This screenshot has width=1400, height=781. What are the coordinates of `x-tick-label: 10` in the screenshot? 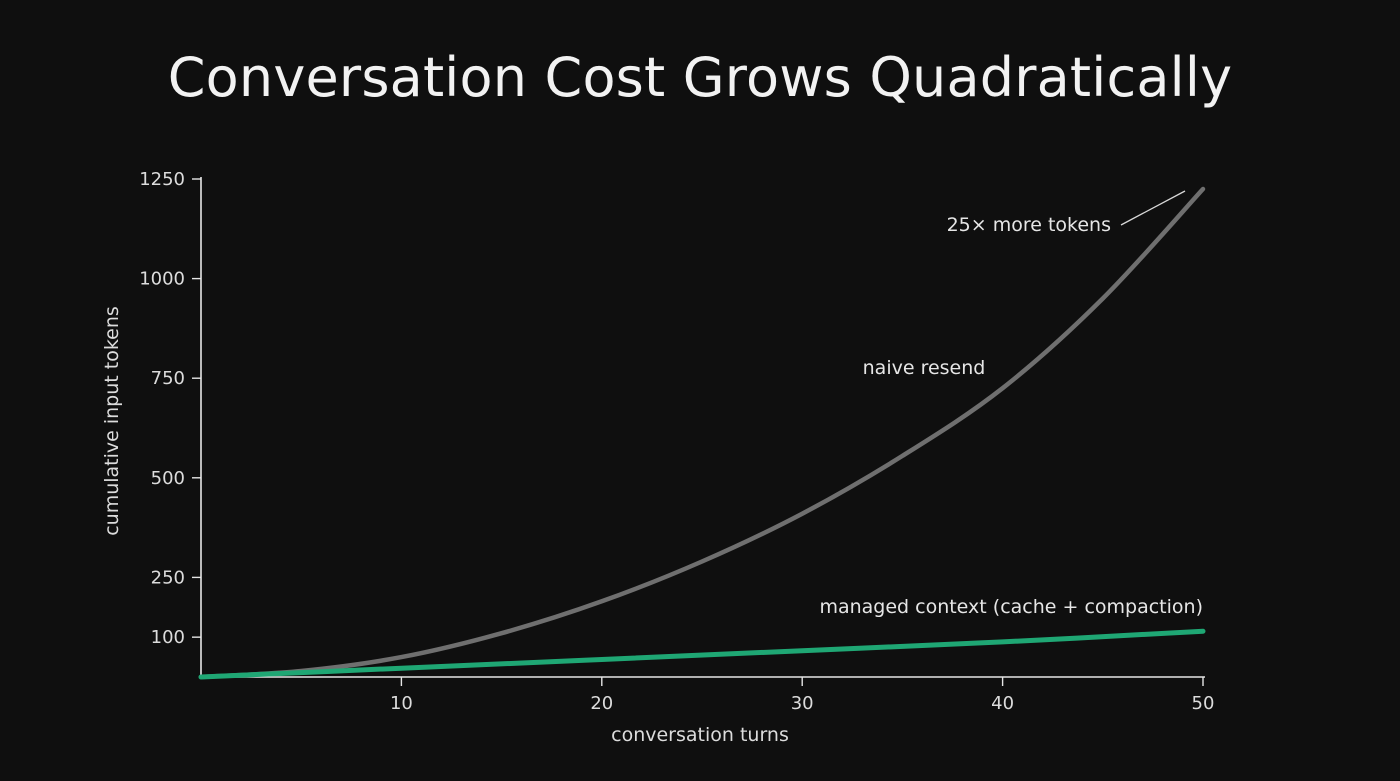 It's located at (401, 703).